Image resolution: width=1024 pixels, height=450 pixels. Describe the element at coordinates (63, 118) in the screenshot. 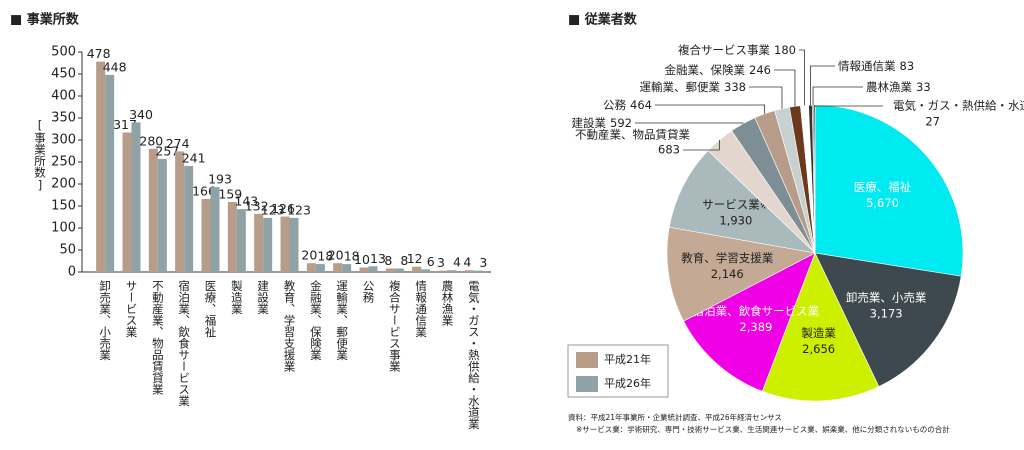

I see `y-tick-label: 350` at that location.